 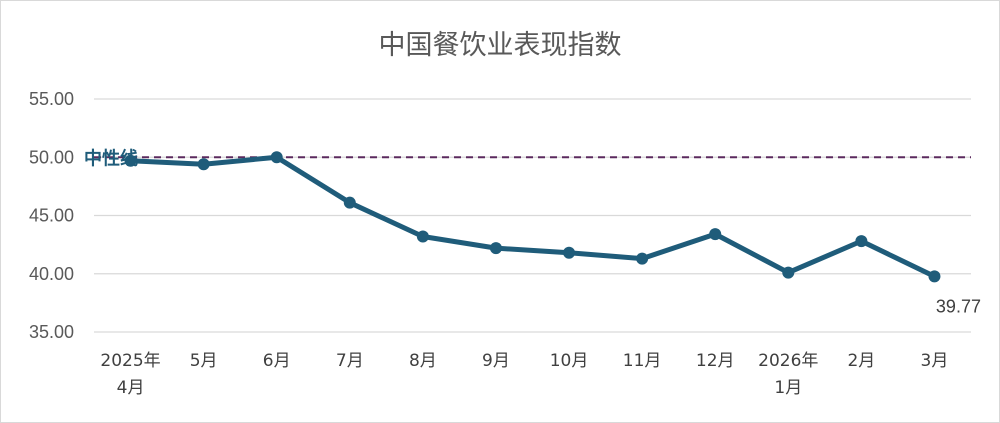 What do you see at coordinates (277, 361) in the screenshot?
I see `x-tick-label: 6月` at bounding box center [277, 361].